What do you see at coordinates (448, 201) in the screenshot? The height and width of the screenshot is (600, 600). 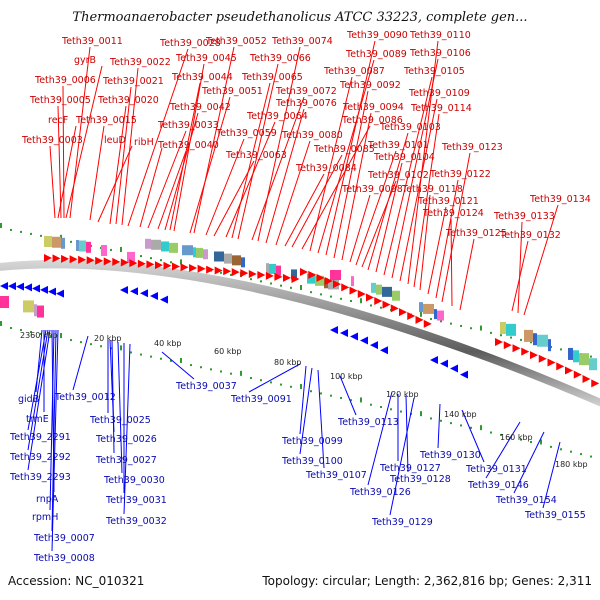 I see `forward-gene-label: Teth39_0121` at bounding box center [448, 201].